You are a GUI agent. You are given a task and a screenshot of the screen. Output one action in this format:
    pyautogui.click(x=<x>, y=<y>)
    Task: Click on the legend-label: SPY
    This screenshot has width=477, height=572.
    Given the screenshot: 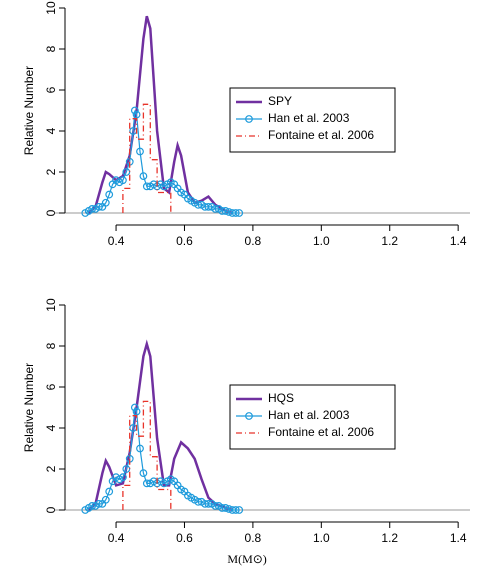 What is the action you would take?
    pyautogui.click(x=280, y=101)
    